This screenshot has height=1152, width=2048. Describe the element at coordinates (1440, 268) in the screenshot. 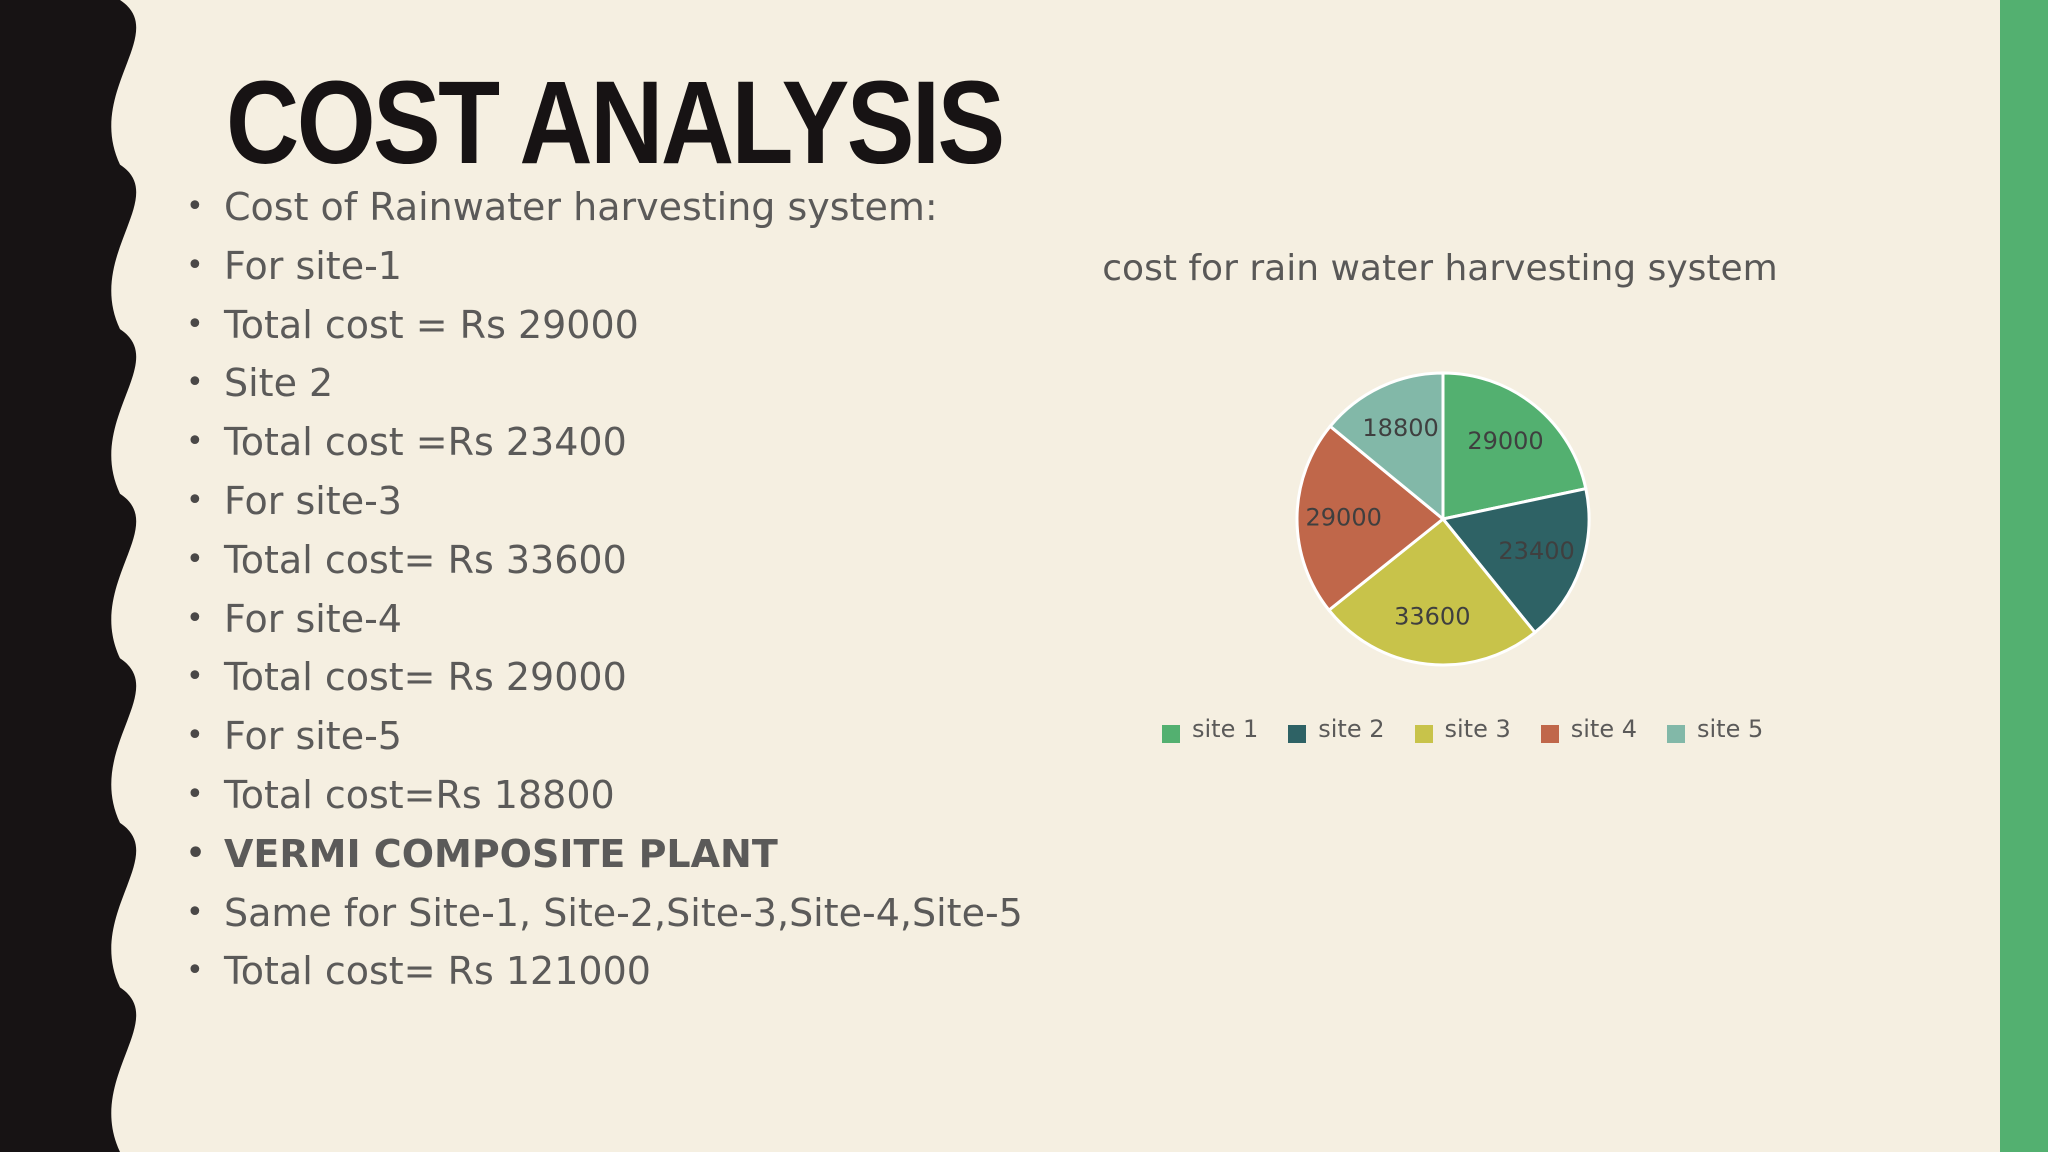

I see `chart-title: cost for rain water harvesting system` at that location.